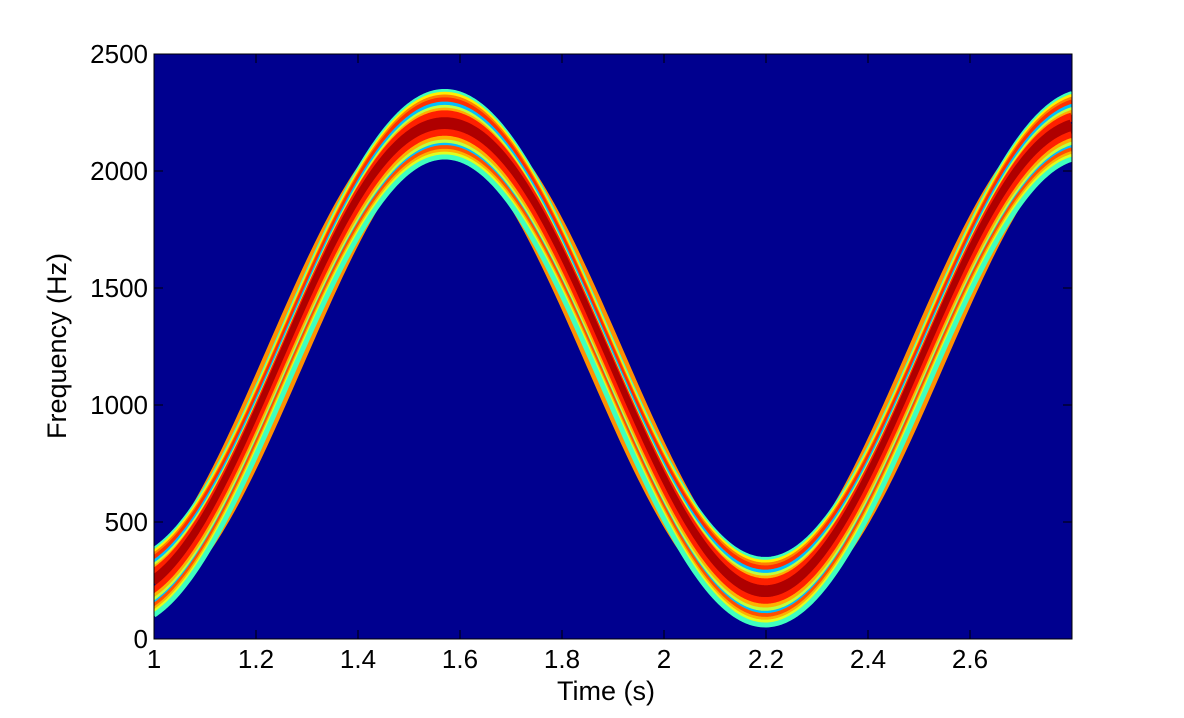 Image resolution: width=1184 pixels, height=718 pixels. What do you see at coordinates (460, 659) in the screenshot?
I see `x-tick-label: 1.6` at bounding box center [460, 659].